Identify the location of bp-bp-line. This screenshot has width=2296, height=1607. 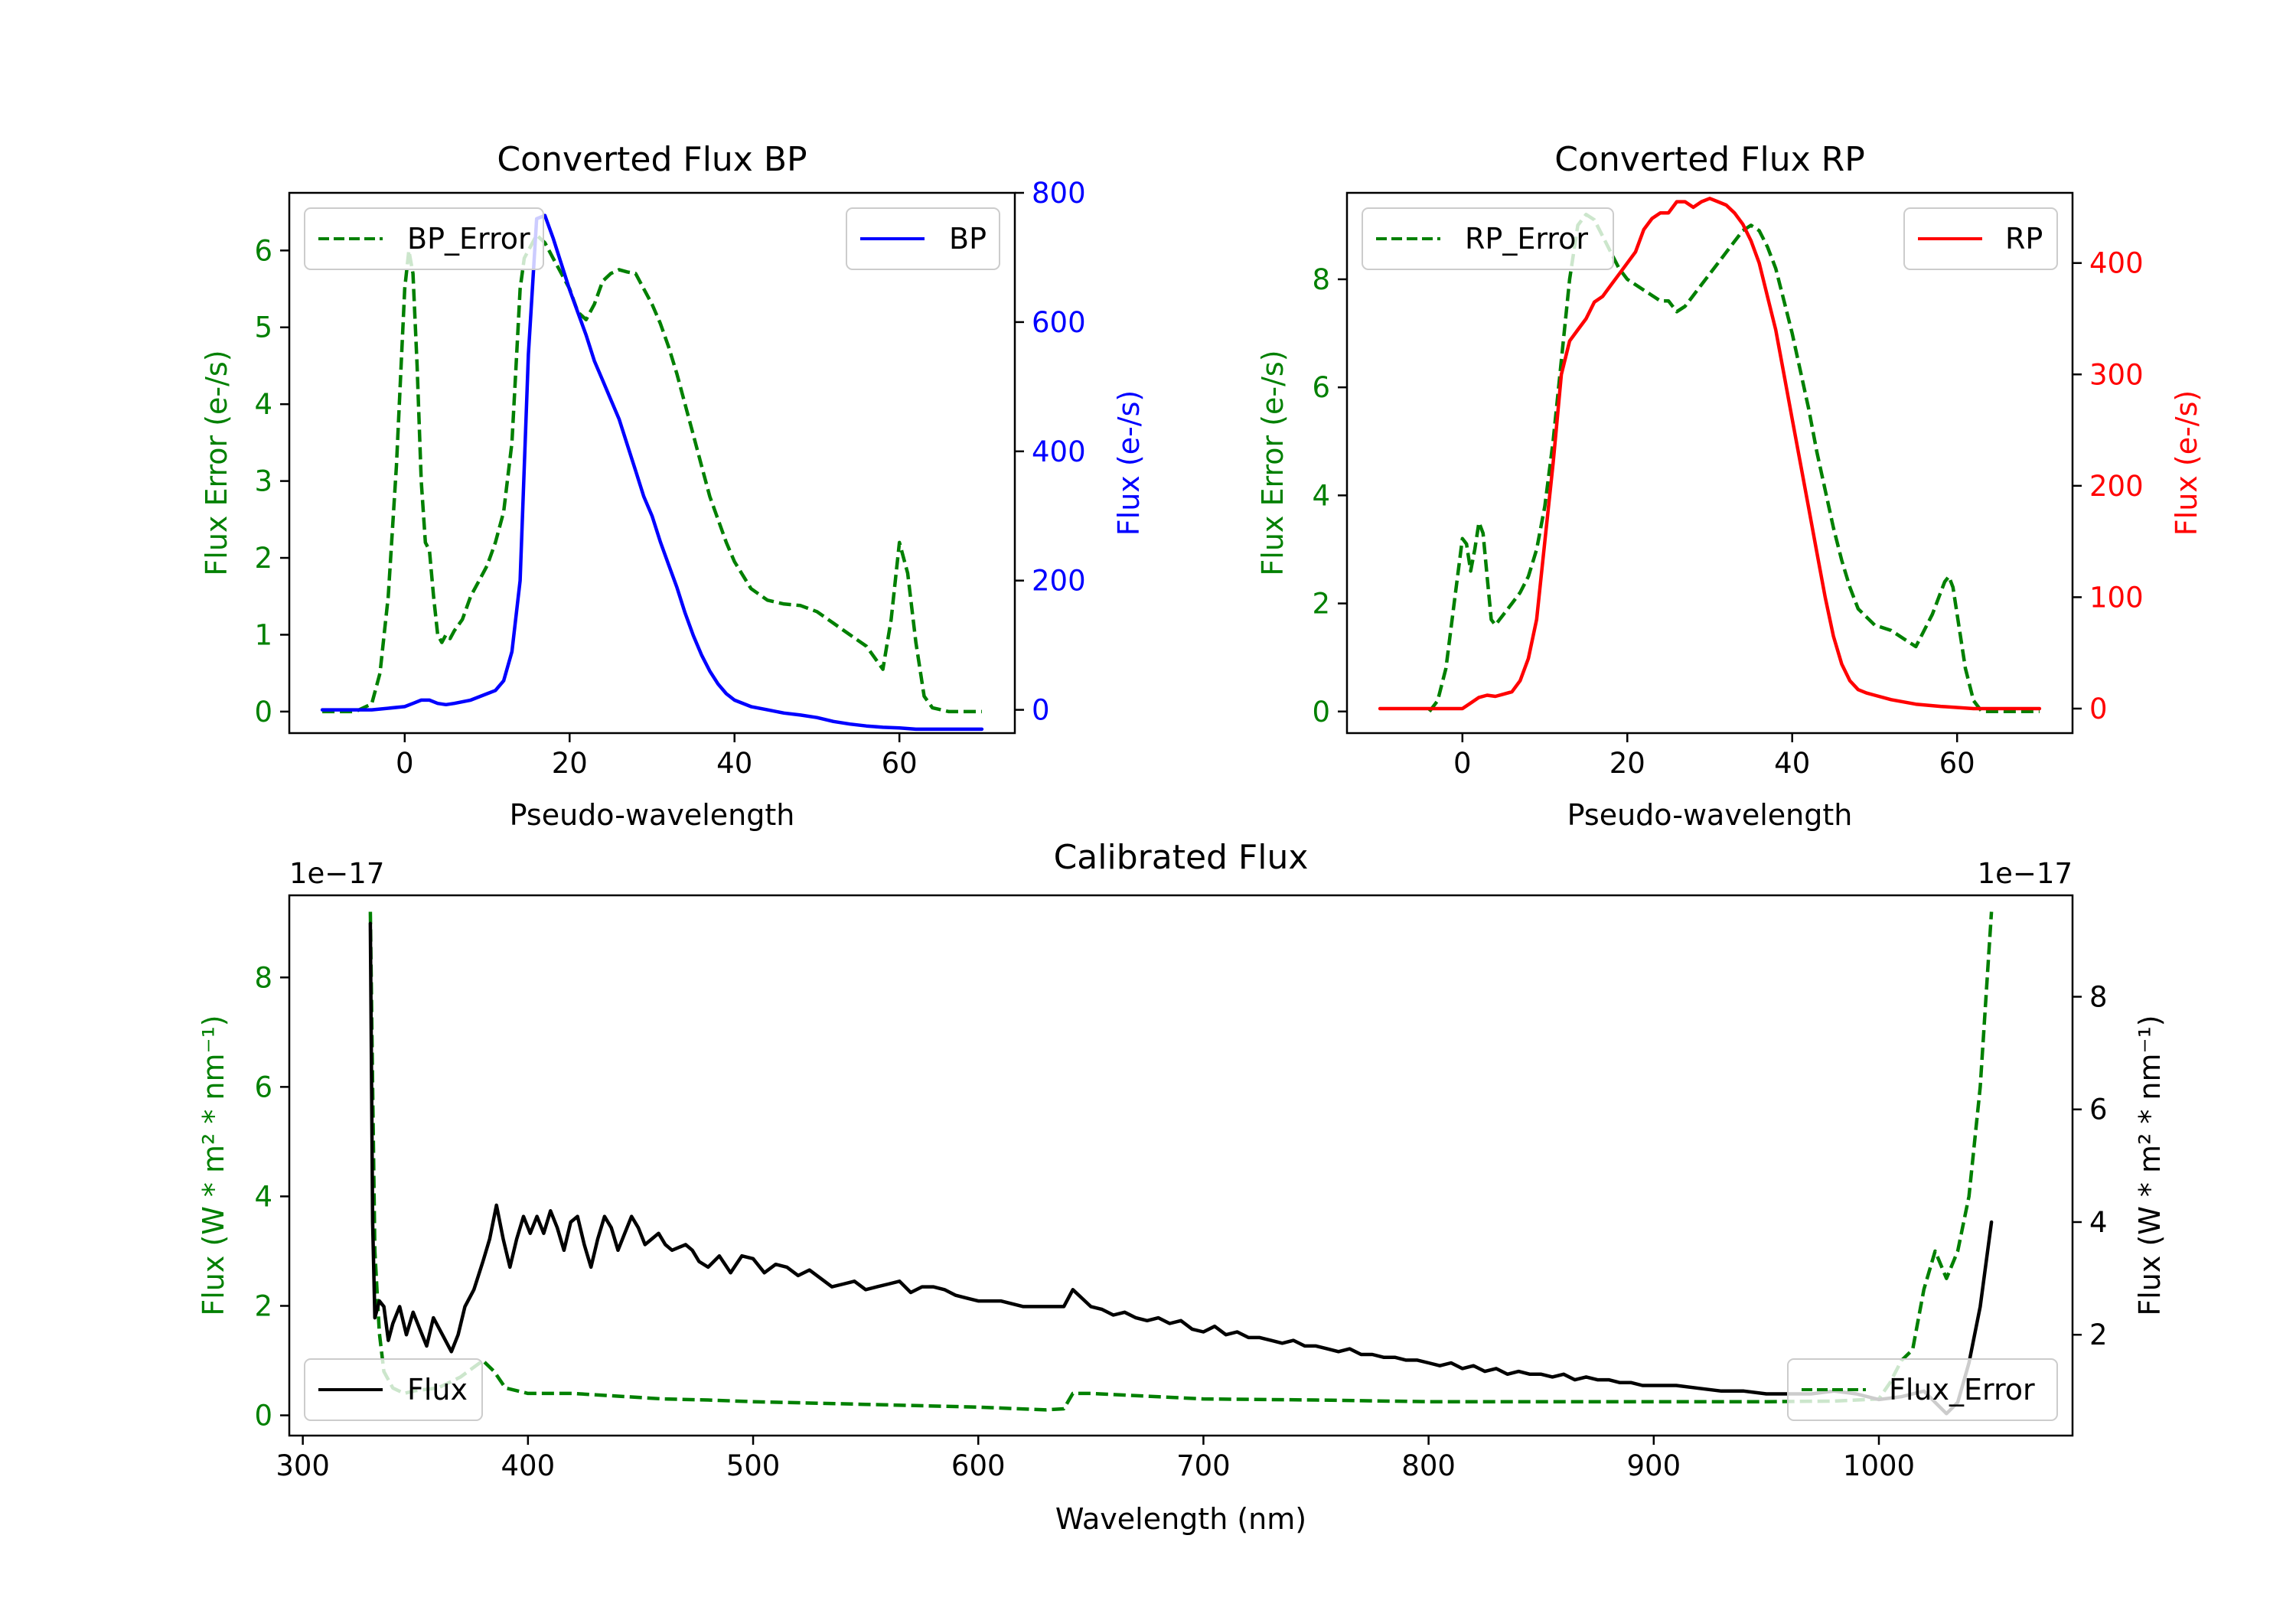
(652, 473).